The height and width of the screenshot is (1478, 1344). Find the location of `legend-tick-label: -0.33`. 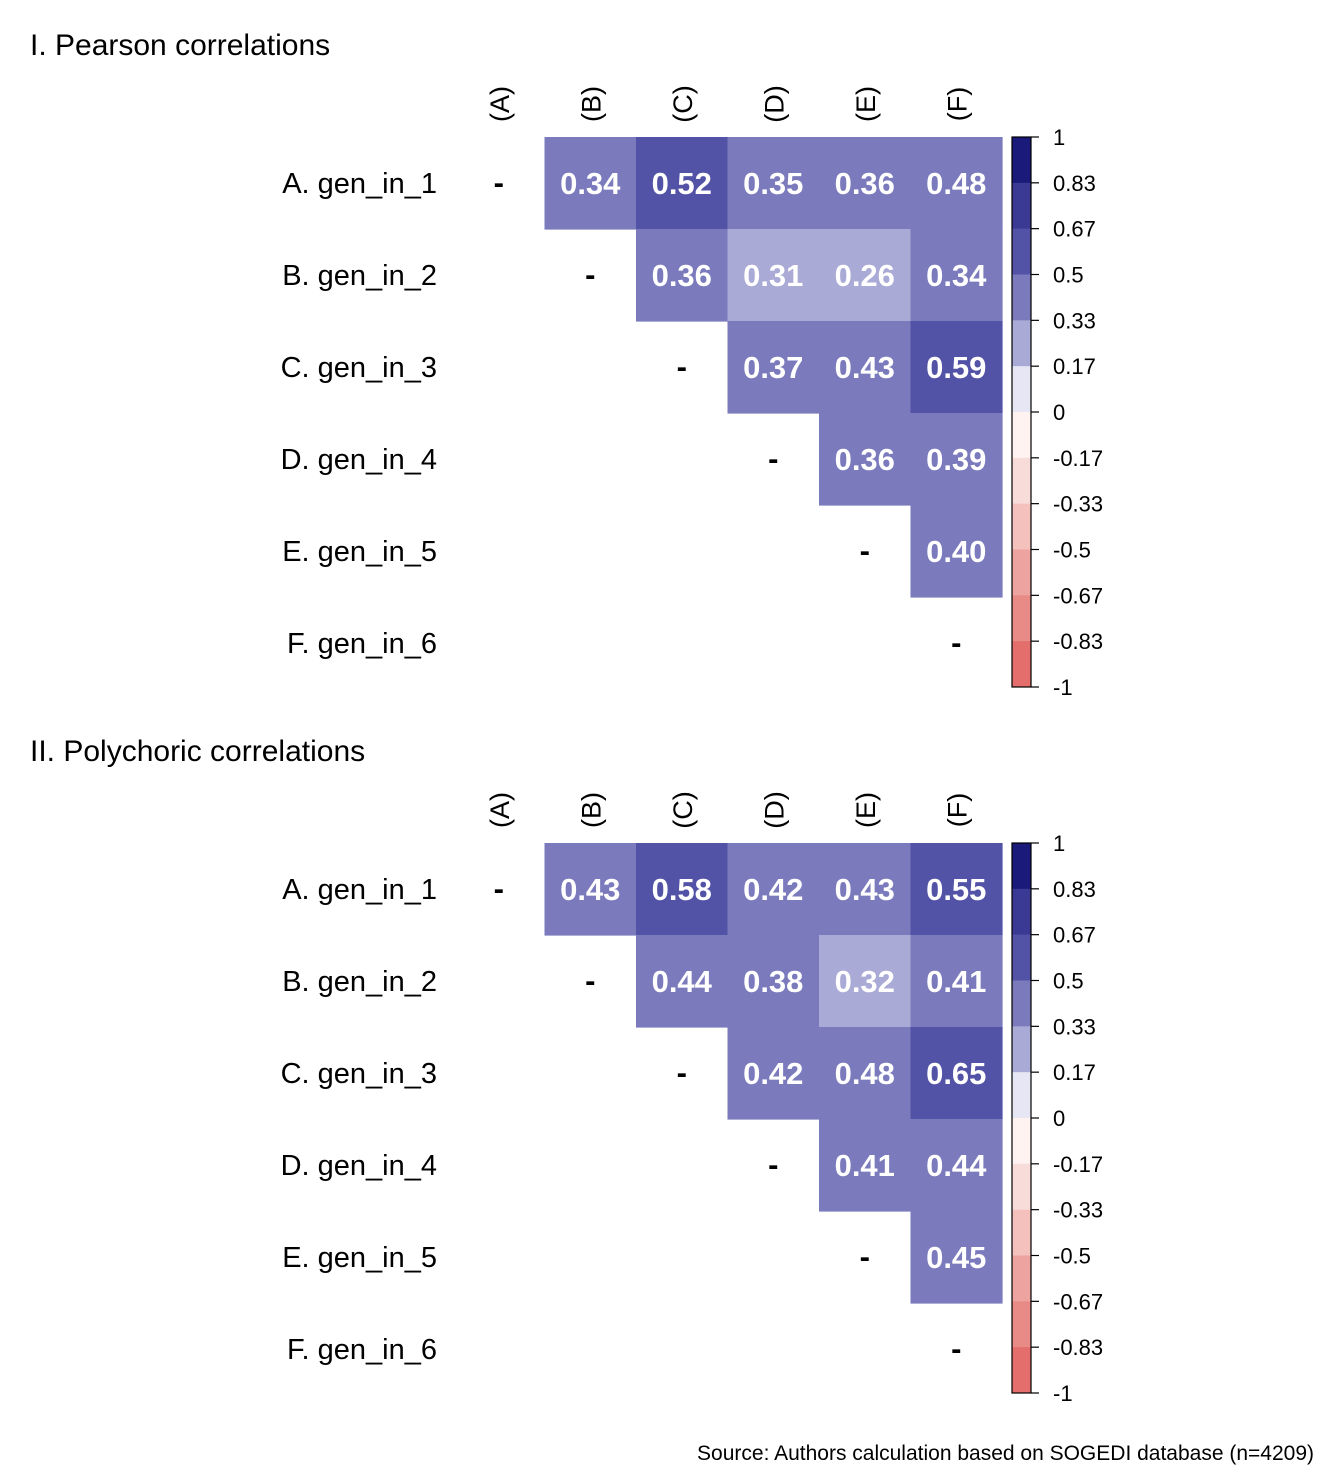

legend-tick-label: -0.33 is located at coordinates (1078, 504).